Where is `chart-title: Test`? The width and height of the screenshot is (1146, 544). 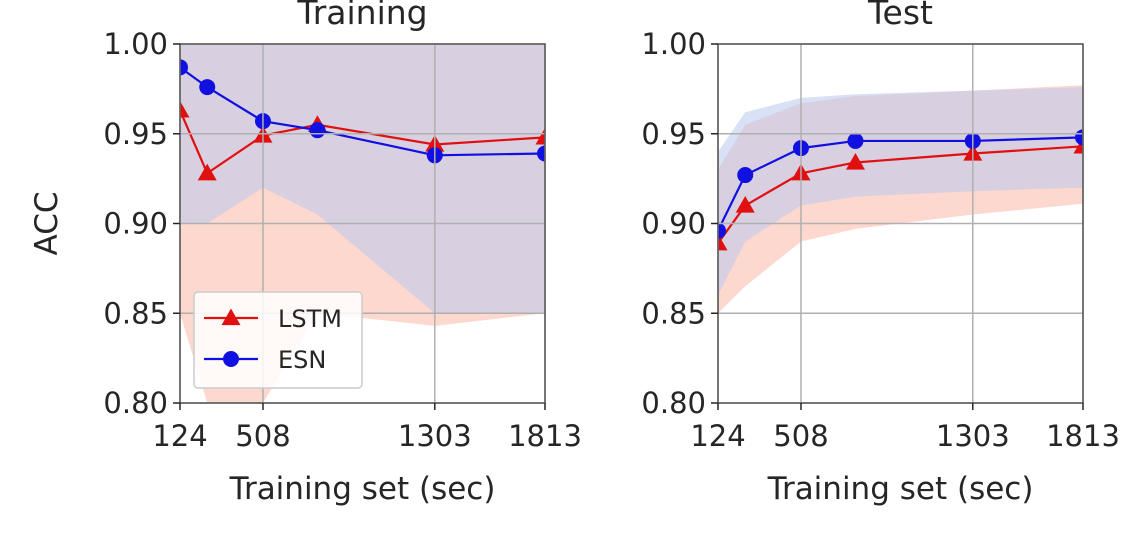 chart-title: Test is located at coordinates (900, 16).